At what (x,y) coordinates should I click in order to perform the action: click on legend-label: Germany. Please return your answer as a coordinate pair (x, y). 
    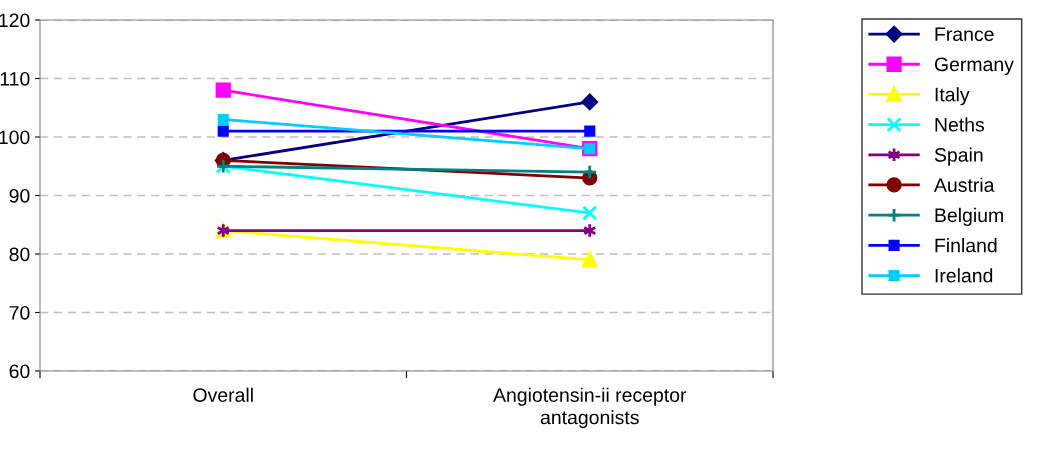
    Looking at the image, I should click on (974, 66).